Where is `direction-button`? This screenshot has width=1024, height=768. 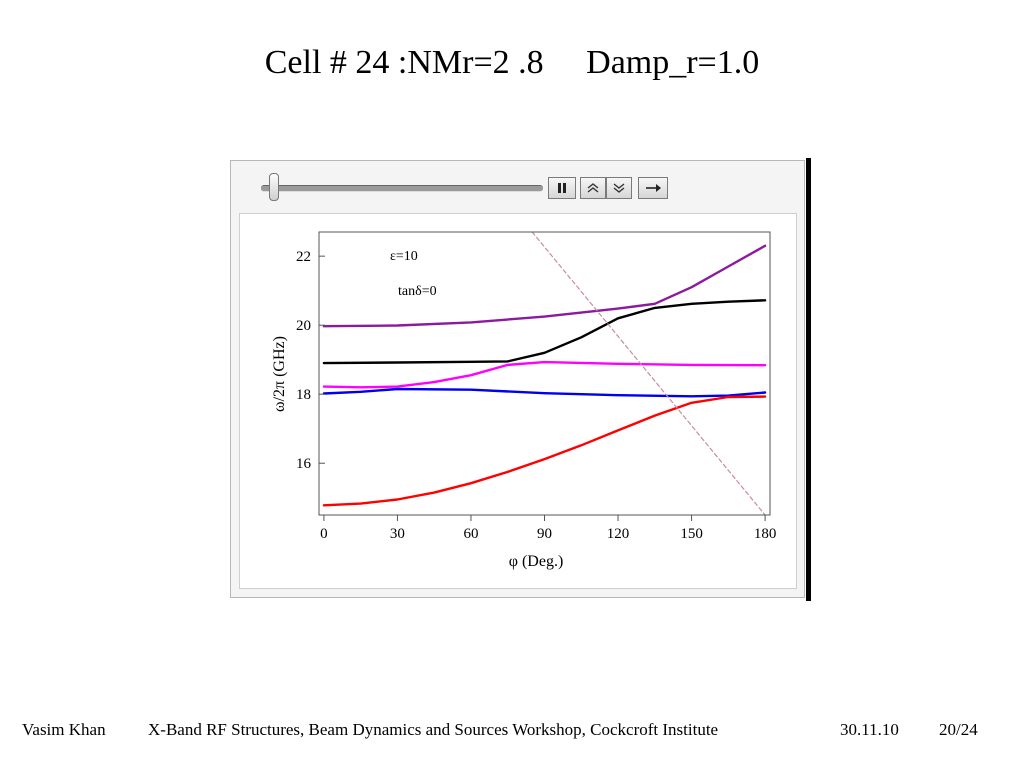 direction-button is located at coordinates (653, 188).